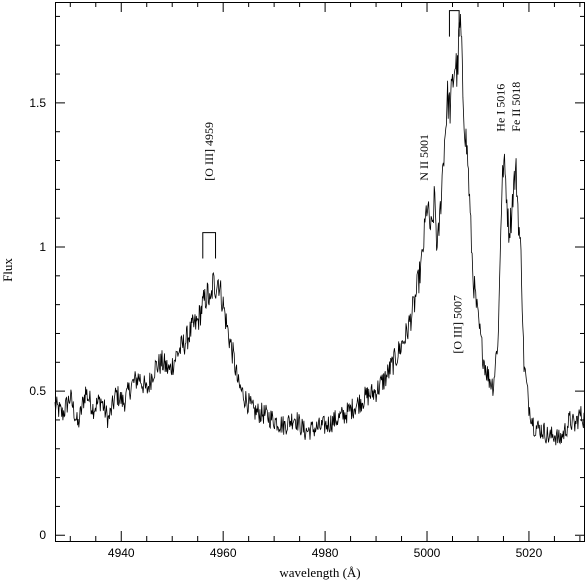  Describe the element at coordinates (427, 553) in the screenshot. I see `x-tick-label: 5000` at that location.